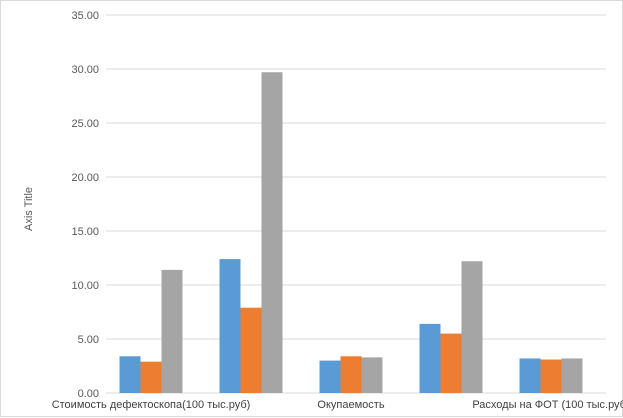 The height and width of the screenshot is (418, 623). Describe the element at coordinates (85, 70) in the screenshot. I see `y-tick-label: 30.00` at that location.